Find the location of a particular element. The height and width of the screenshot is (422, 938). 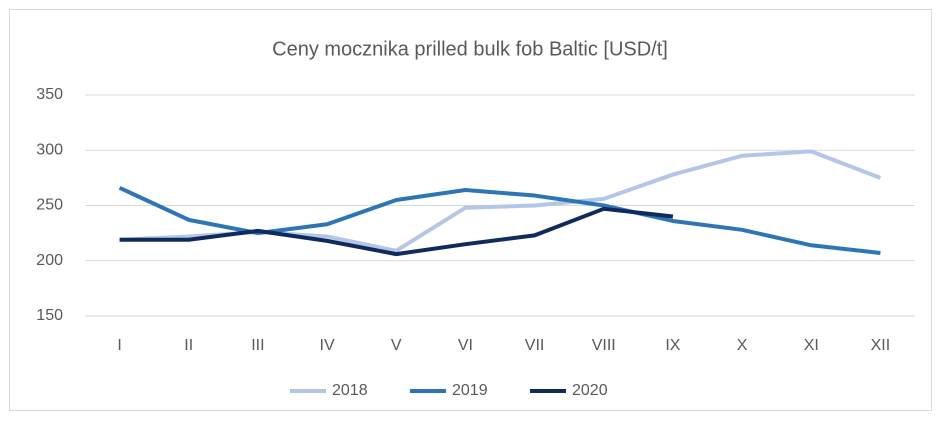

x-tick-label: II is located at coordinates (188, 345).